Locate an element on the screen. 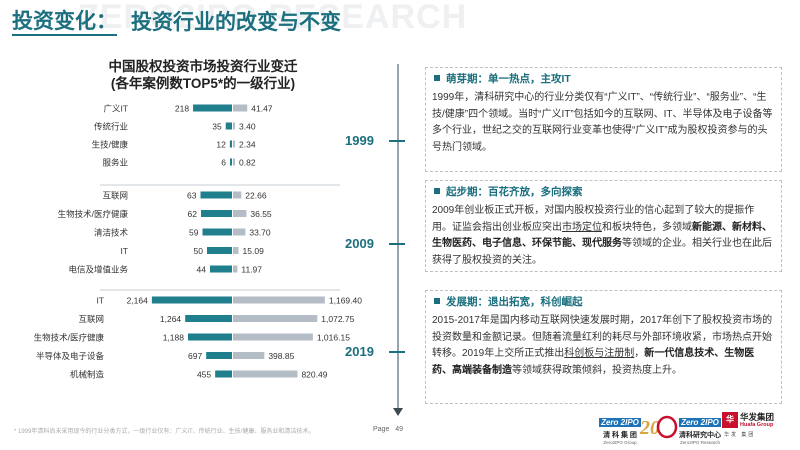 Image resolution: width=800 pixels, height=450 pixels. value-label-count: 697 is located at coordinates (195, 356).